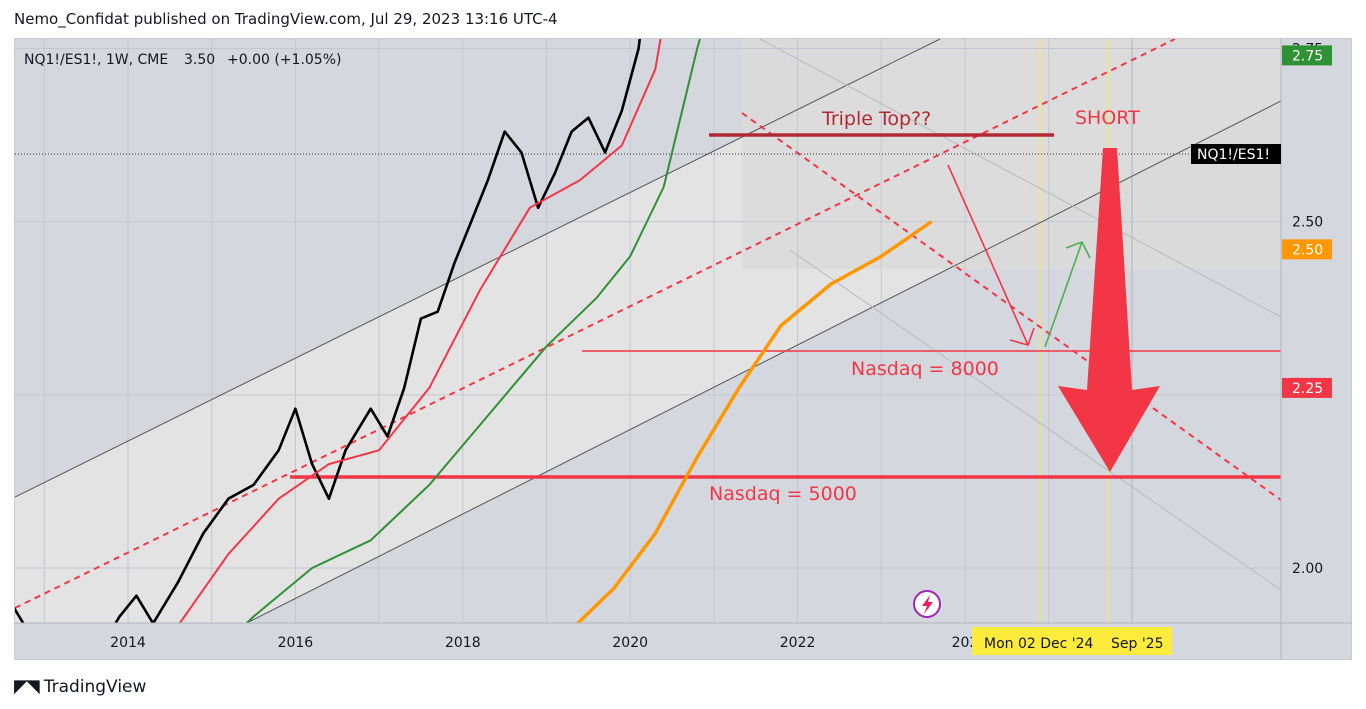 The width and height of the screenshot is (1366, 709). I want to click on time-tag-sep25-bg, so click(1137, 641).